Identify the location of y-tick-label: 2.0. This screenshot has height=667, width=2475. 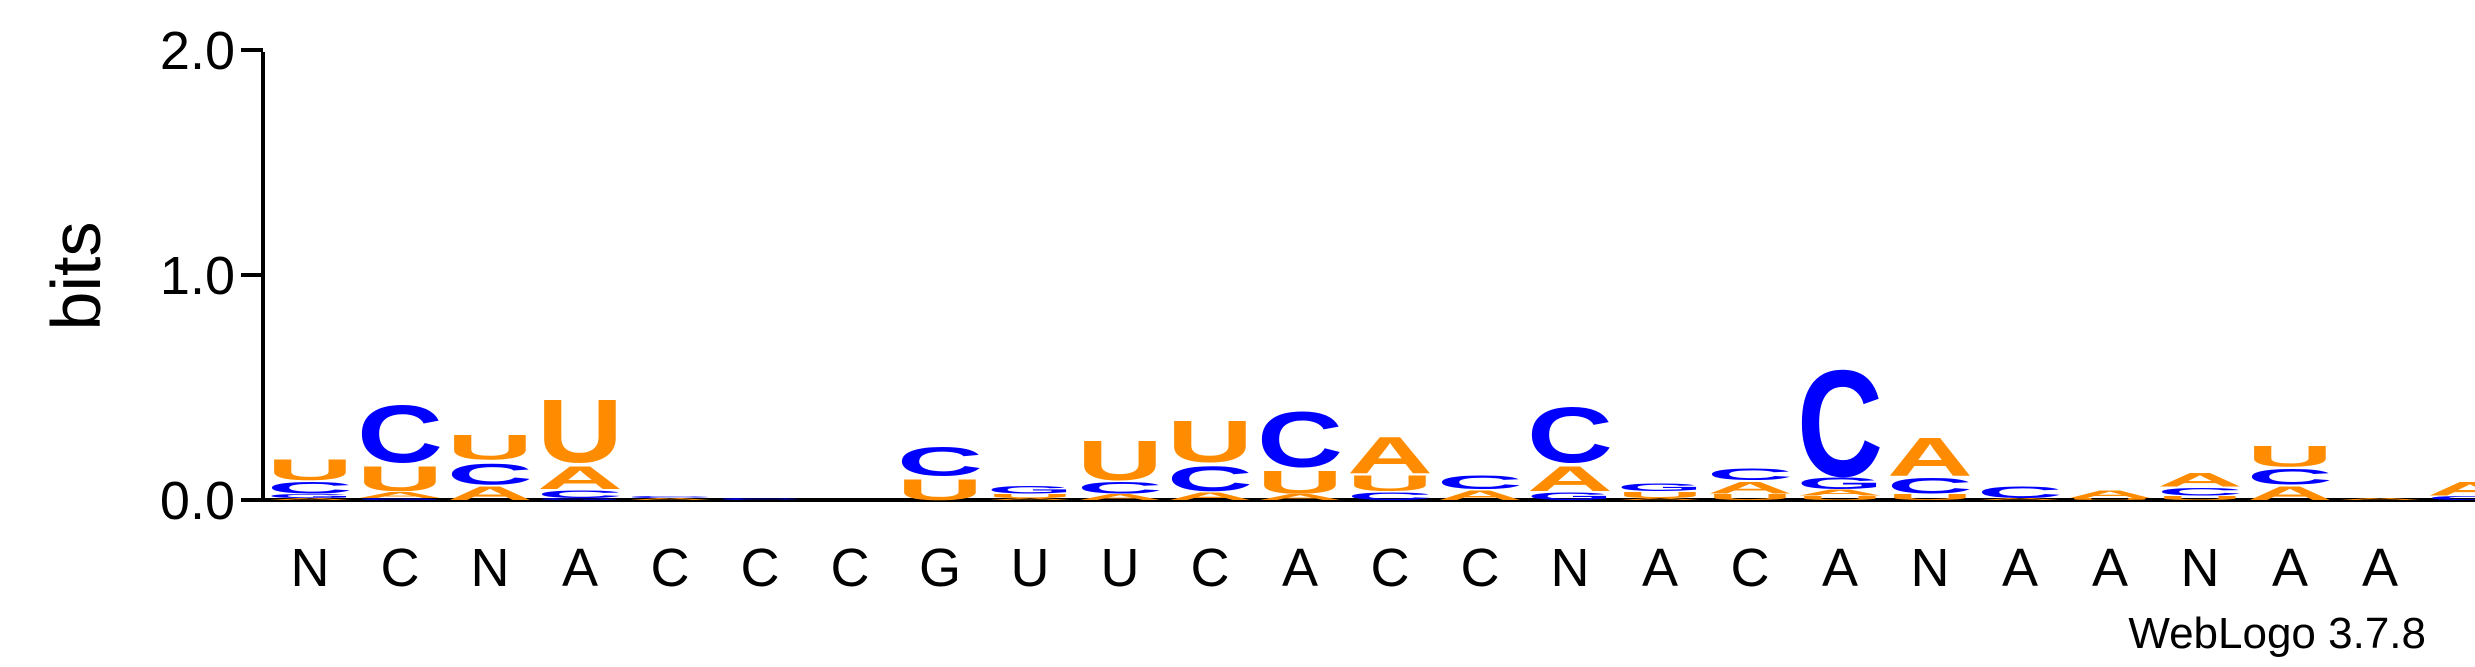
(197, 51).